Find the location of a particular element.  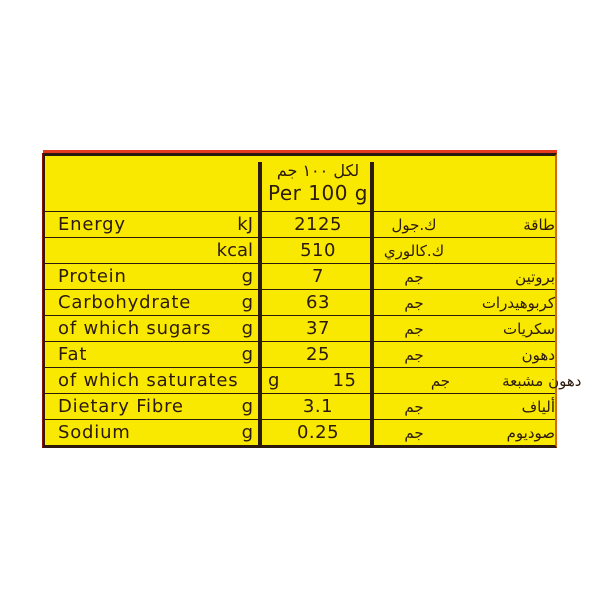

nutrient-label-arabic: كربوهيدرات is located at coordinates (518, 302).